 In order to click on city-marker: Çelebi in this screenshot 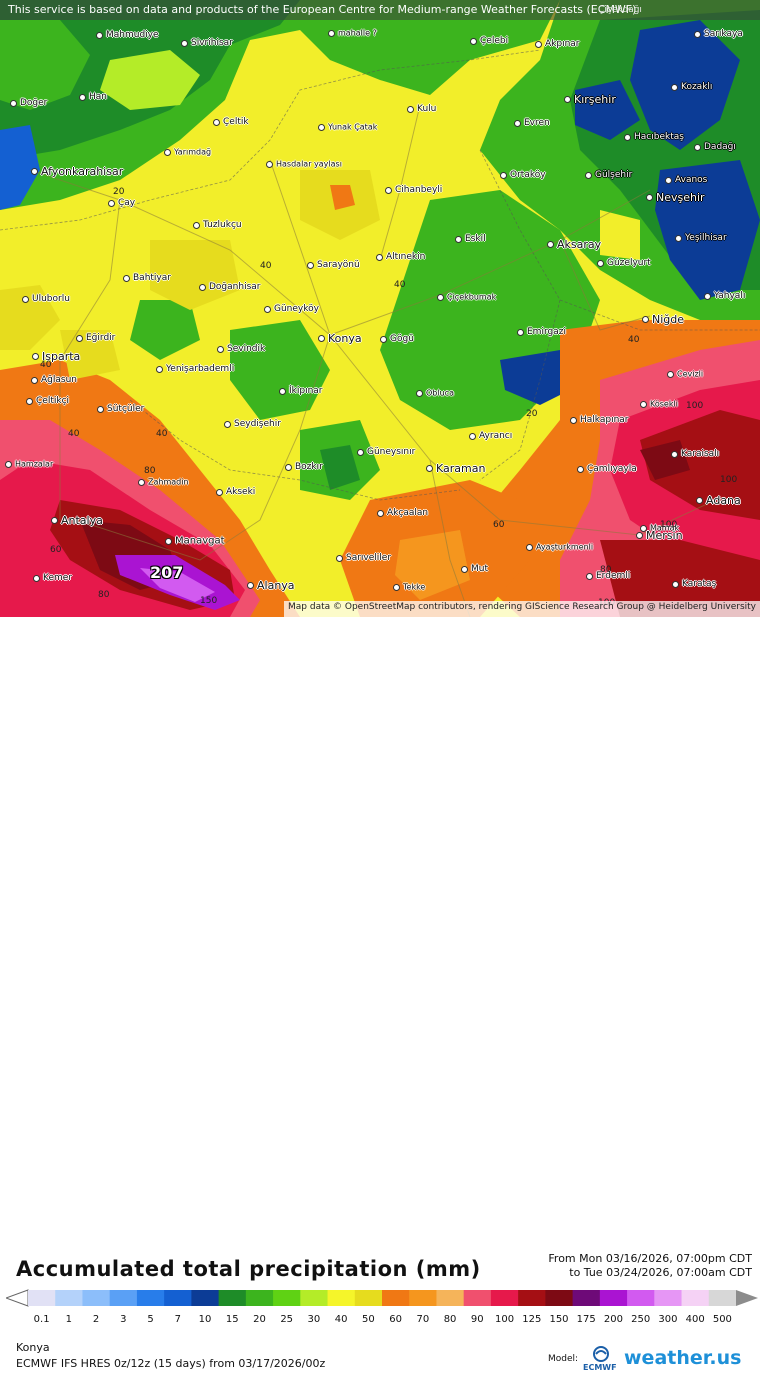, I will do `click(489, 41)`.